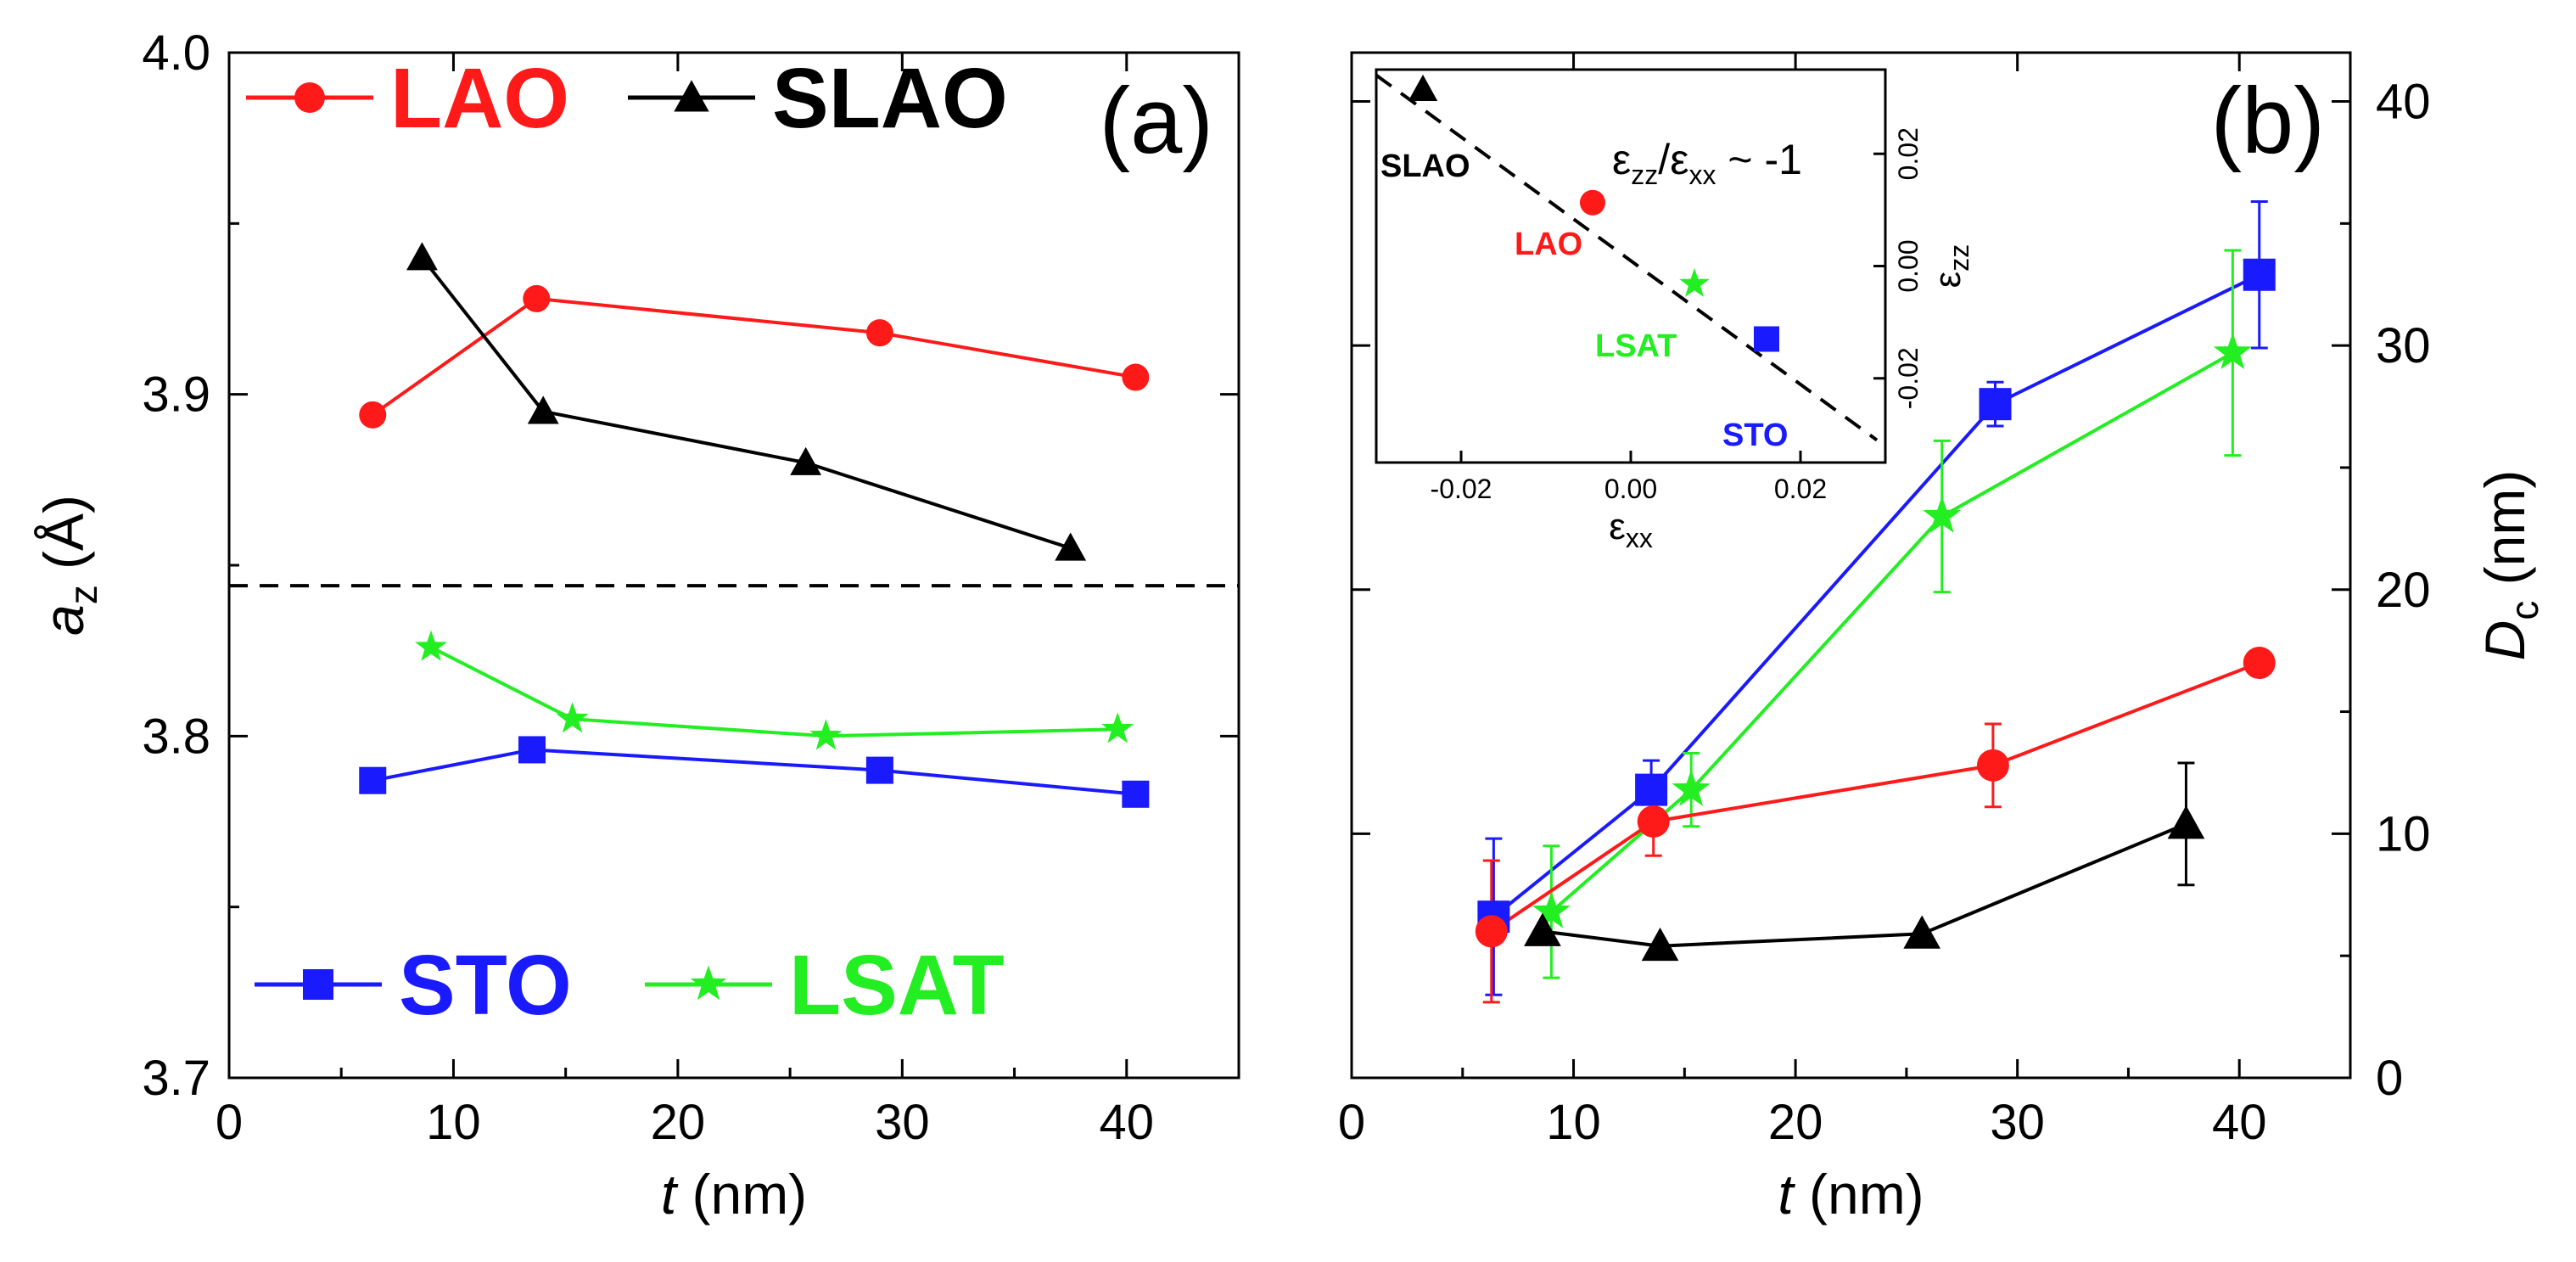  I want to click on panel-b-ytick-label: 30, so click(2403, 345).